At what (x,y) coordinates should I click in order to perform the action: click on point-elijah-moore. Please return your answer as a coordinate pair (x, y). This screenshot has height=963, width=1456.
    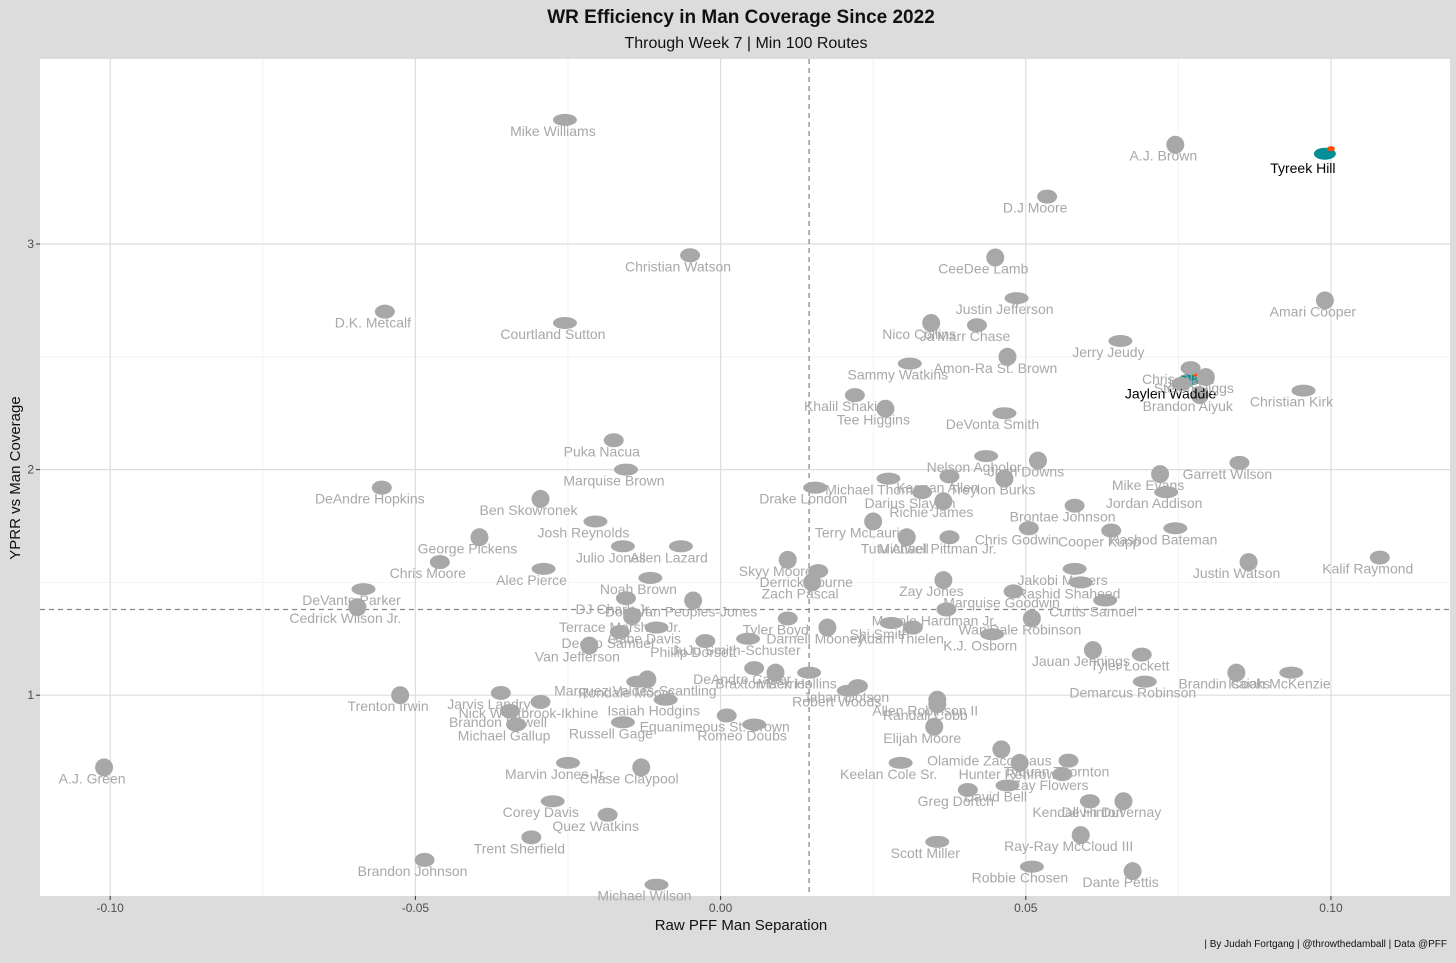
    Looking at the image, I should click on (934, 726).